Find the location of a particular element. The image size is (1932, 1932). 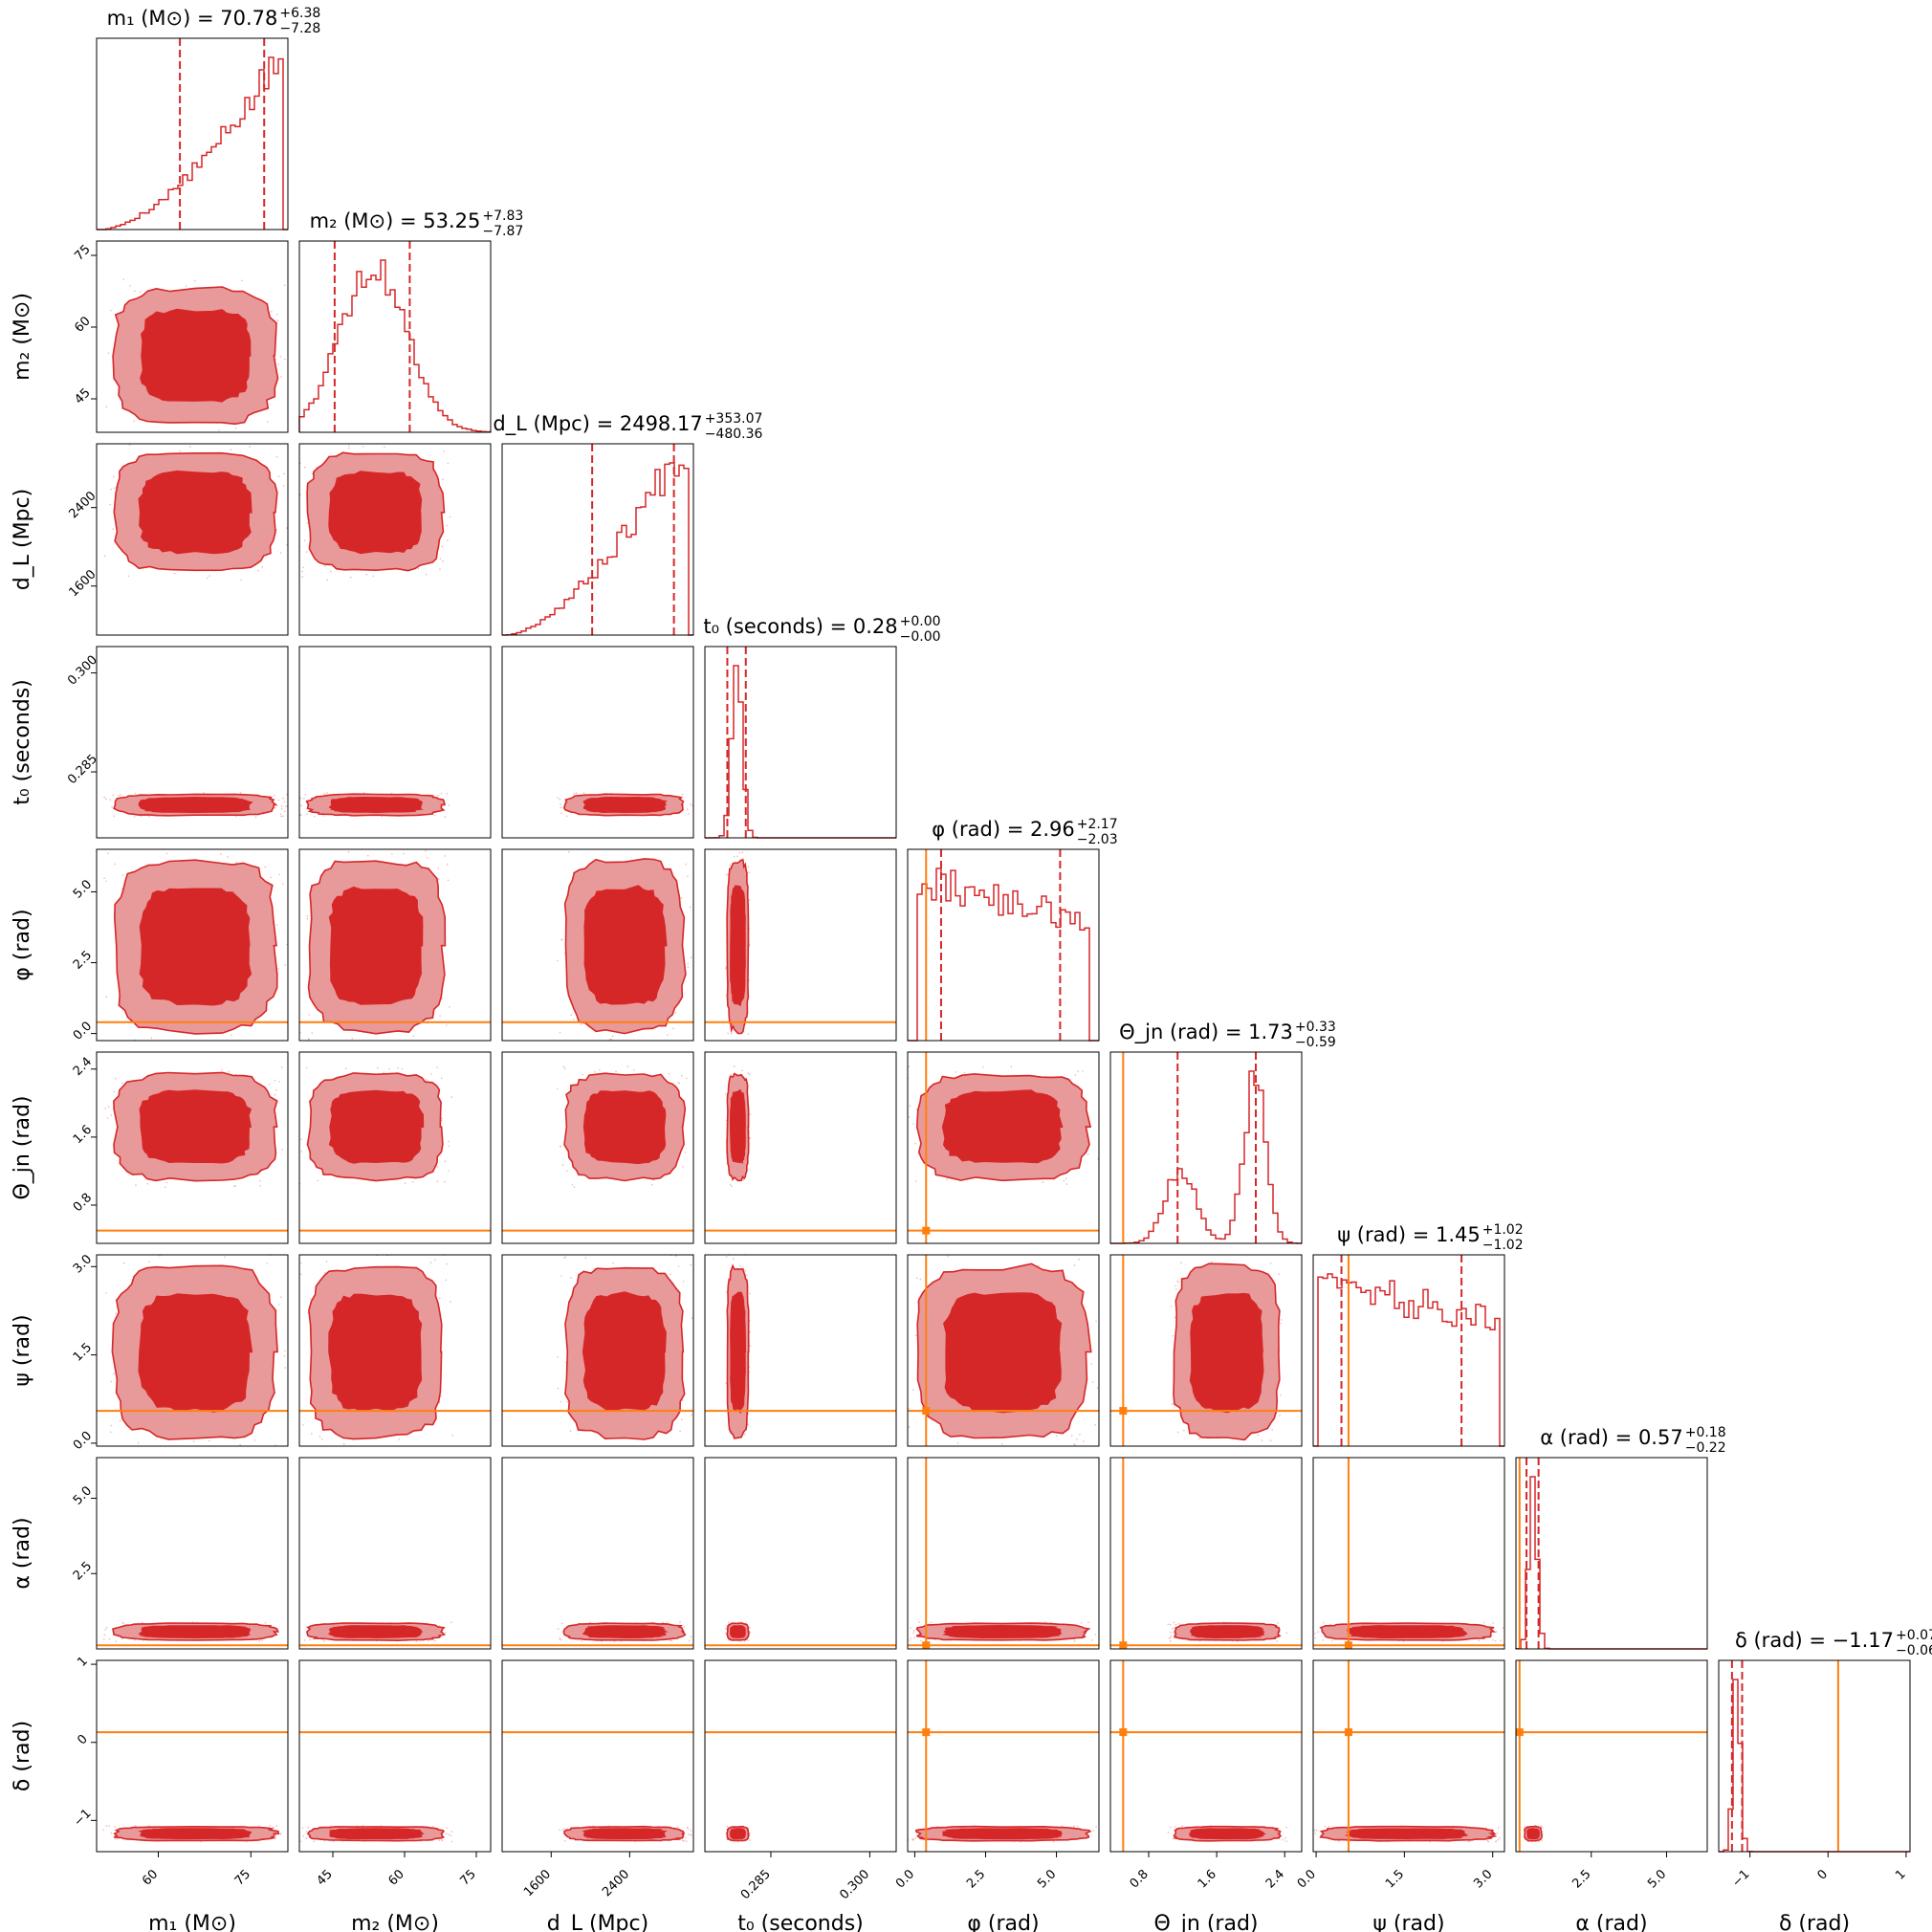

histogram-title: α (rad) = 0.57 is located at coordinates (1611, 1437).